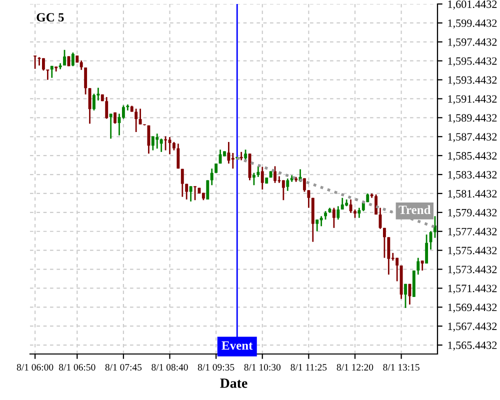  I want to click on ref-line-label: Event, so click(237, 345).